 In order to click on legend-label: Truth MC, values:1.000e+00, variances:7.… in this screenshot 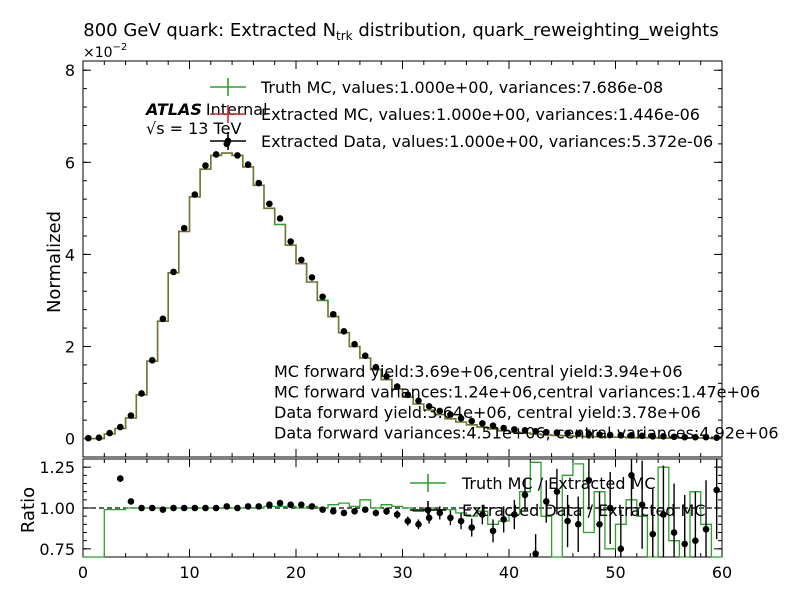, I will do `click(461, 87)`.